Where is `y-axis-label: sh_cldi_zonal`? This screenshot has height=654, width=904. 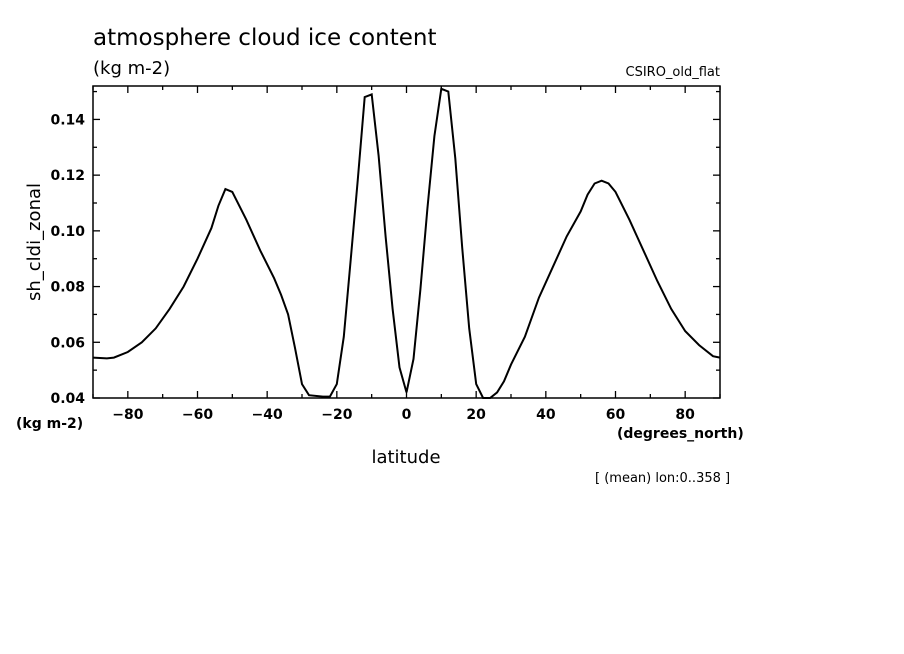
y-axis-label: sh_cldi_zonal is located at coordinates (34, 242).